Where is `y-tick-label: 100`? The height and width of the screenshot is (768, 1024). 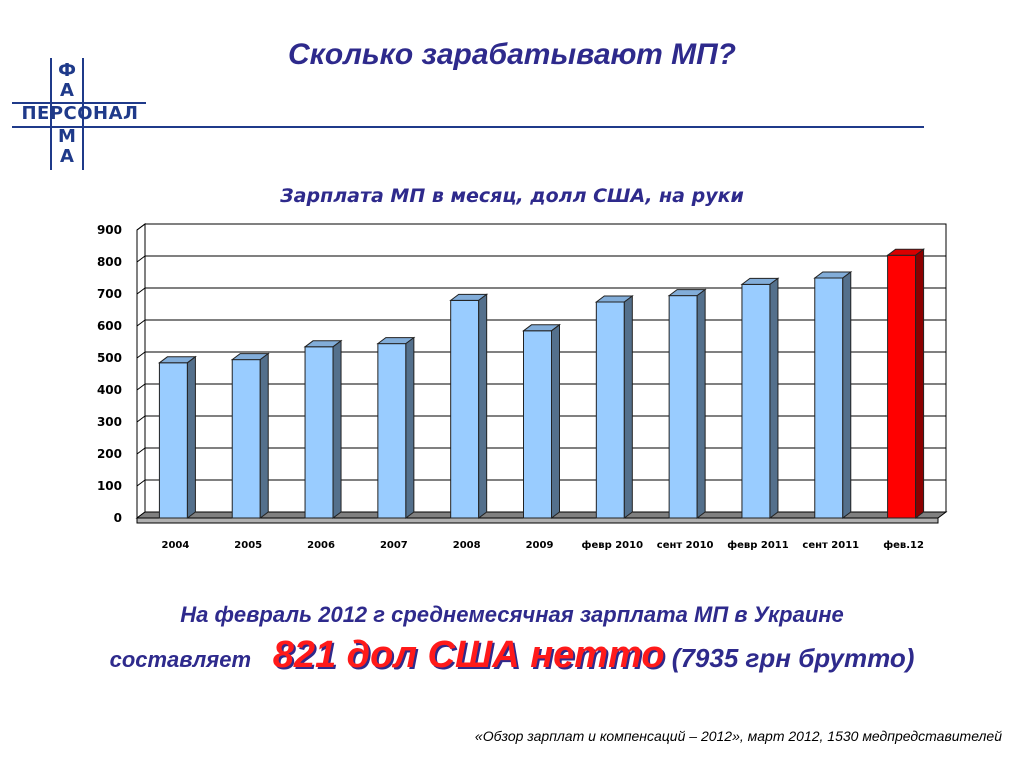
y-tick-label: 100 is located at coordinates (109, 486).